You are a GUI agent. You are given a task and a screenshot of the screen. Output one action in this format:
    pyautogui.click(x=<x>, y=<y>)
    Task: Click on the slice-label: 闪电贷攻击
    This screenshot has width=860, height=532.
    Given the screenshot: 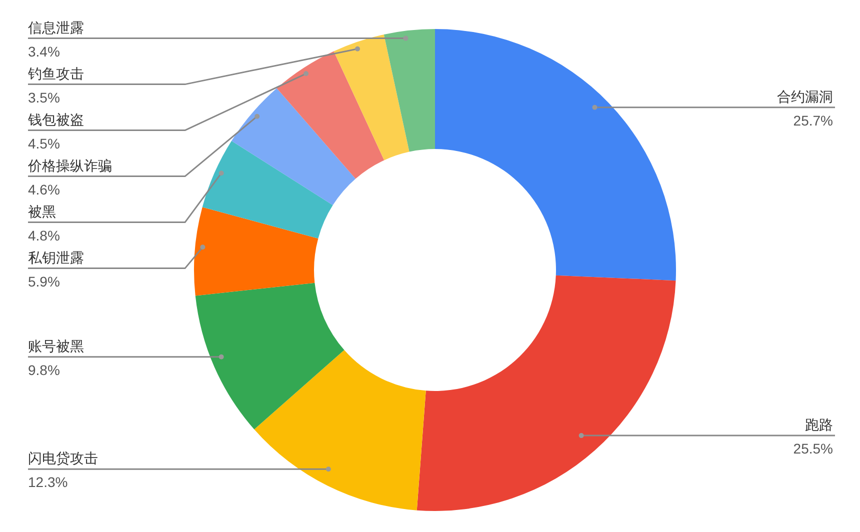 What is the action you would take?
    pyautogui.click(x=63, y=459)
    